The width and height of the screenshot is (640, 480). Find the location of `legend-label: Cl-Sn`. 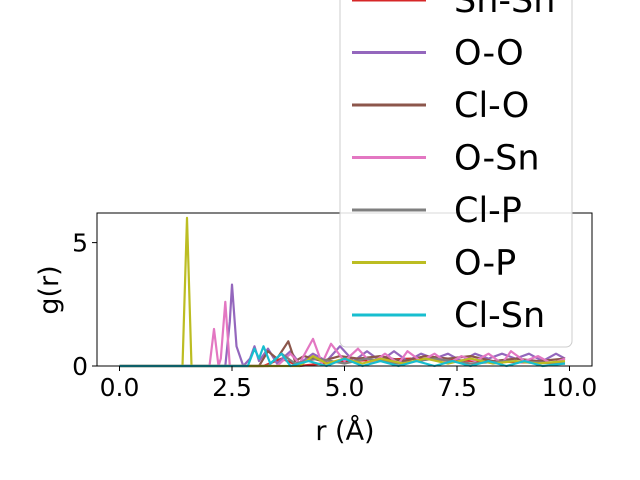

legend-label: Cl-Sn is located at coordinates (499, 316).